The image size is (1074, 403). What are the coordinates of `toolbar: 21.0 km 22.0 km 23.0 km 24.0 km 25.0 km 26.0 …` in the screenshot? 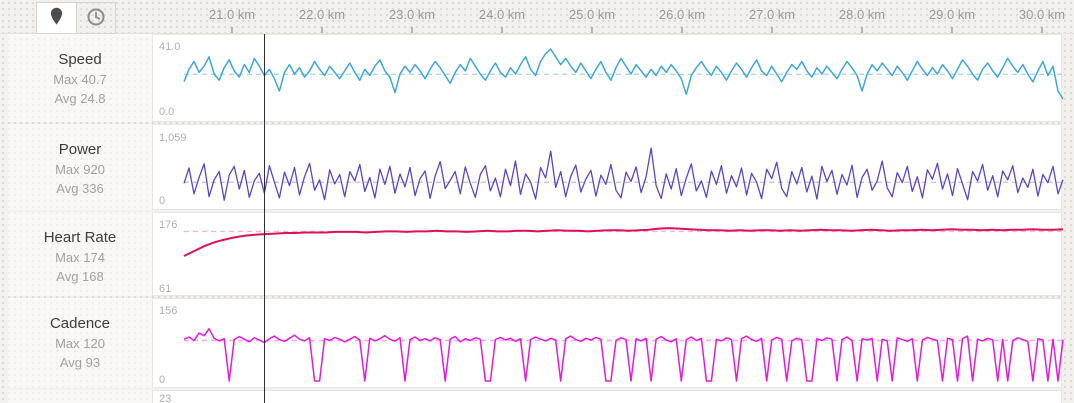 It's located at (537, 17).